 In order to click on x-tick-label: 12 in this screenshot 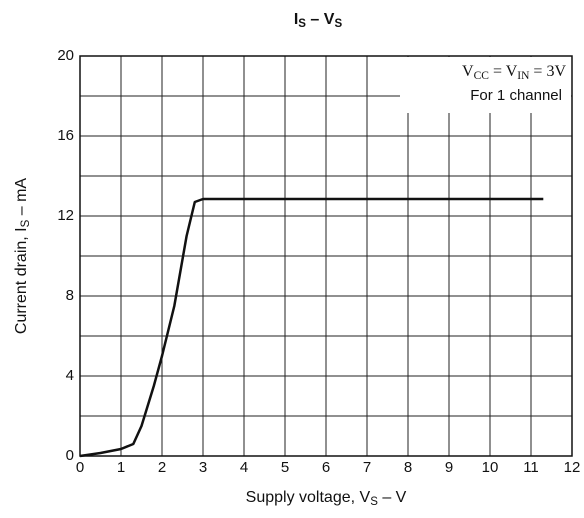, I will do `click(572, 467)`.